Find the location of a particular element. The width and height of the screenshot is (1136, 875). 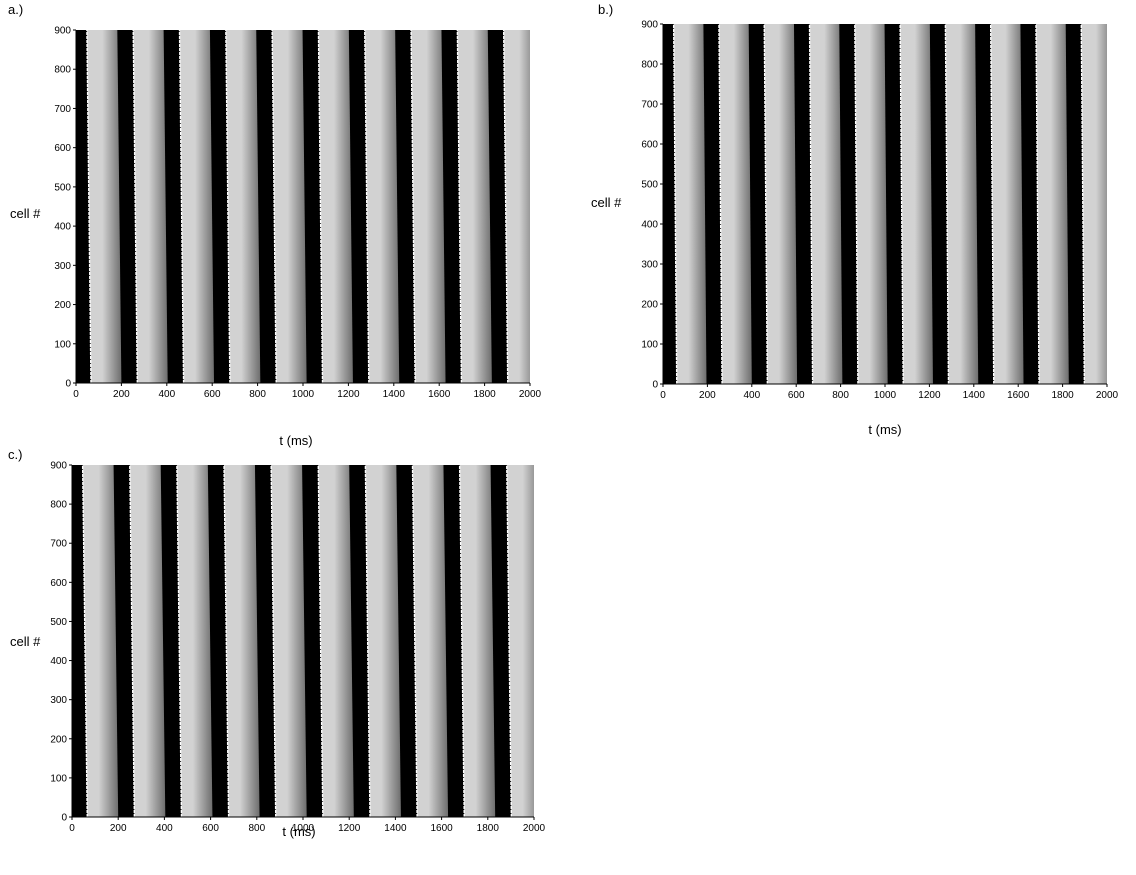

x-tick-label: 800 is located at coordinates (257, 394).